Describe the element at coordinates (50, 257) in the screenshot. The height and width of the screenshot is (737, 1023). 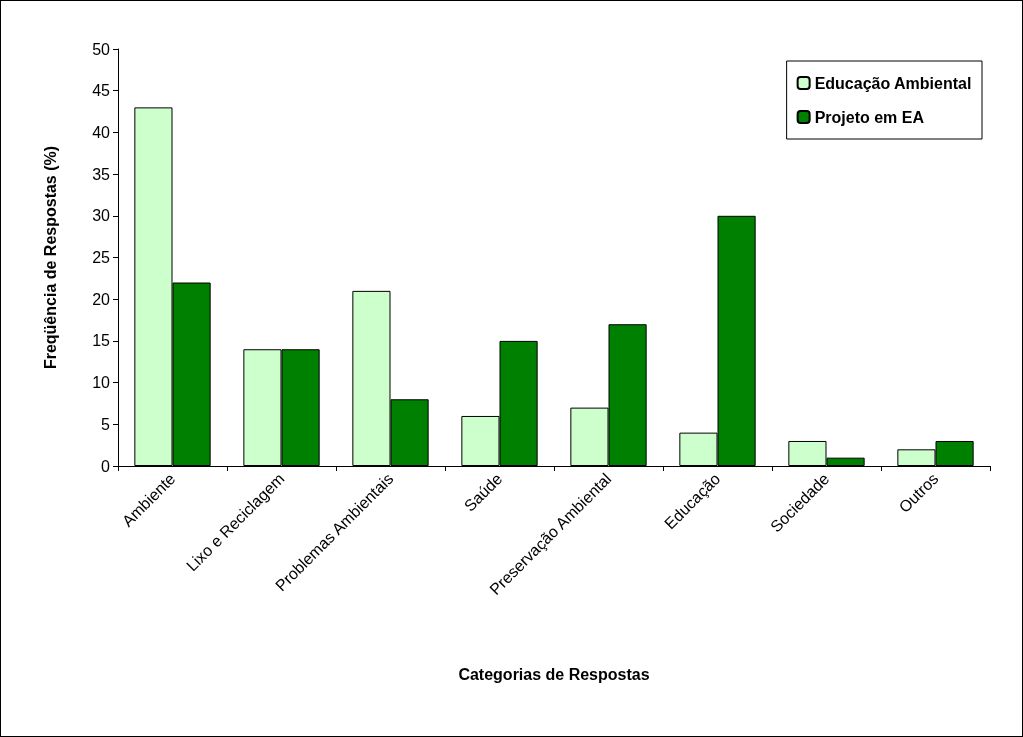
I see `y-axis-title: Freqüência de Respostas (%)` at that location.